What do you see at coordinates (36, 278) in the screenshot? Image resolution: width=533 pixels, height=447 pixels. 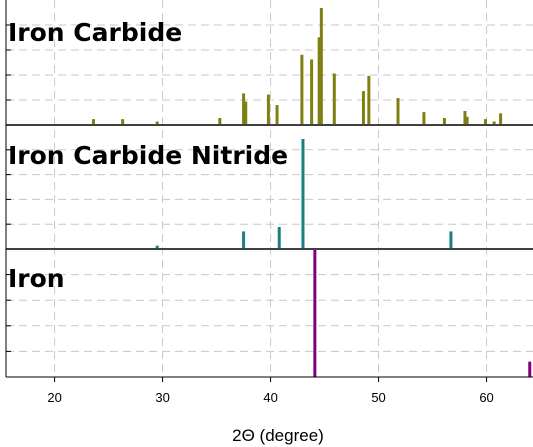 I see `panel-title-iron: Iron` at bounding box center [36, 278].